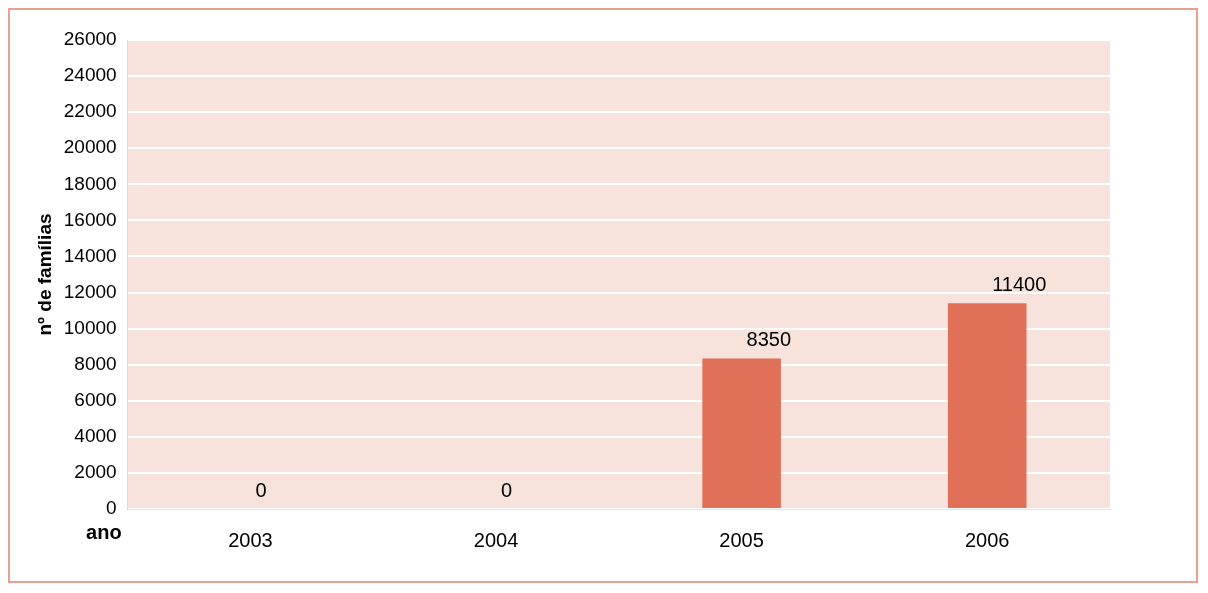  What do you see at coordinates (90, 327) in the screenshot?
I see `y-tick-label: 10000` at bounding box center [90, 327].